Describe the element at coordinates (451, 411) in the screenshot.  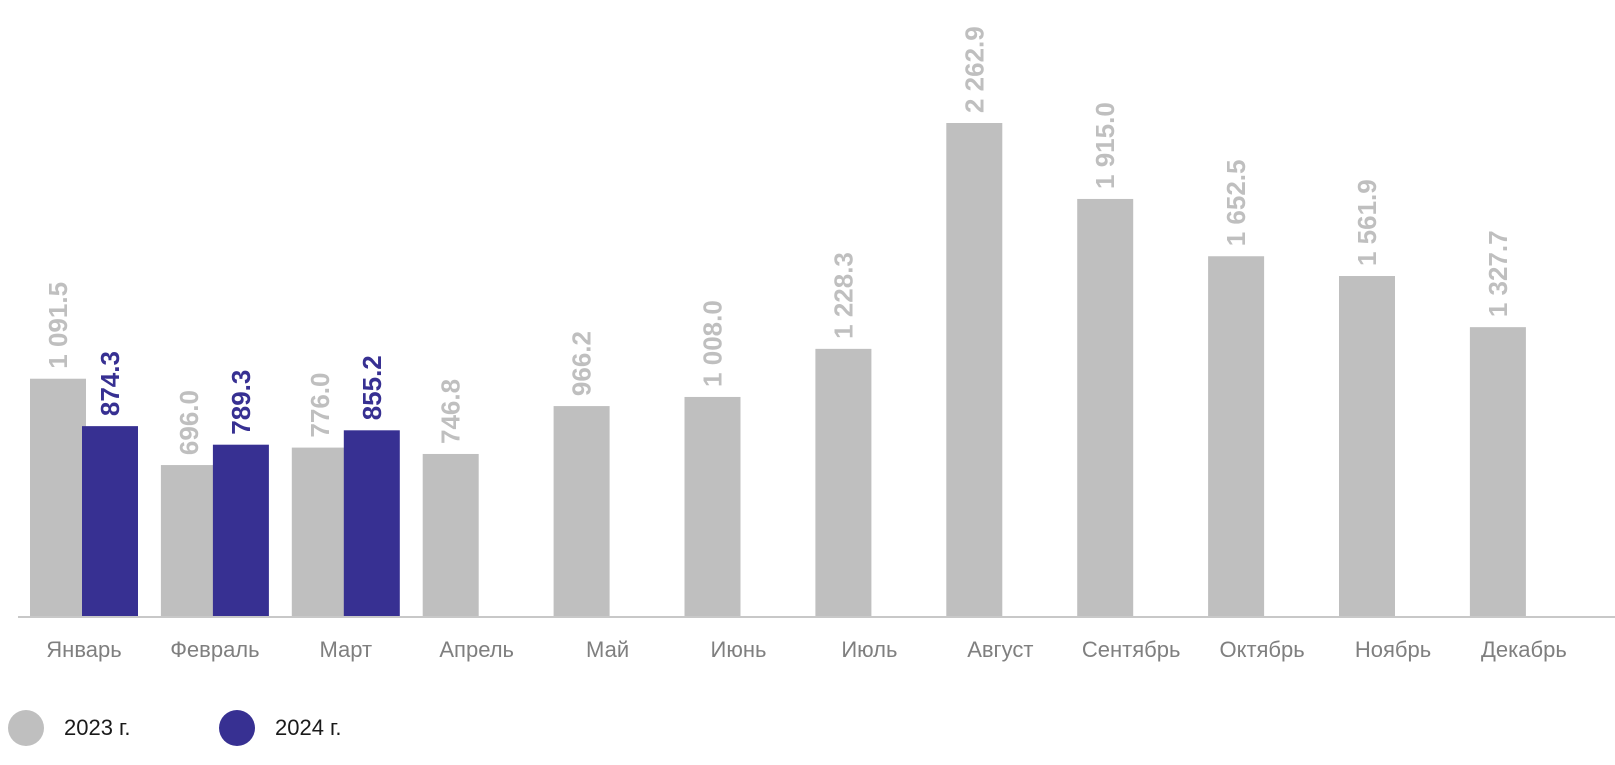
I see `data-label-2023-4: 746.8` at that location.